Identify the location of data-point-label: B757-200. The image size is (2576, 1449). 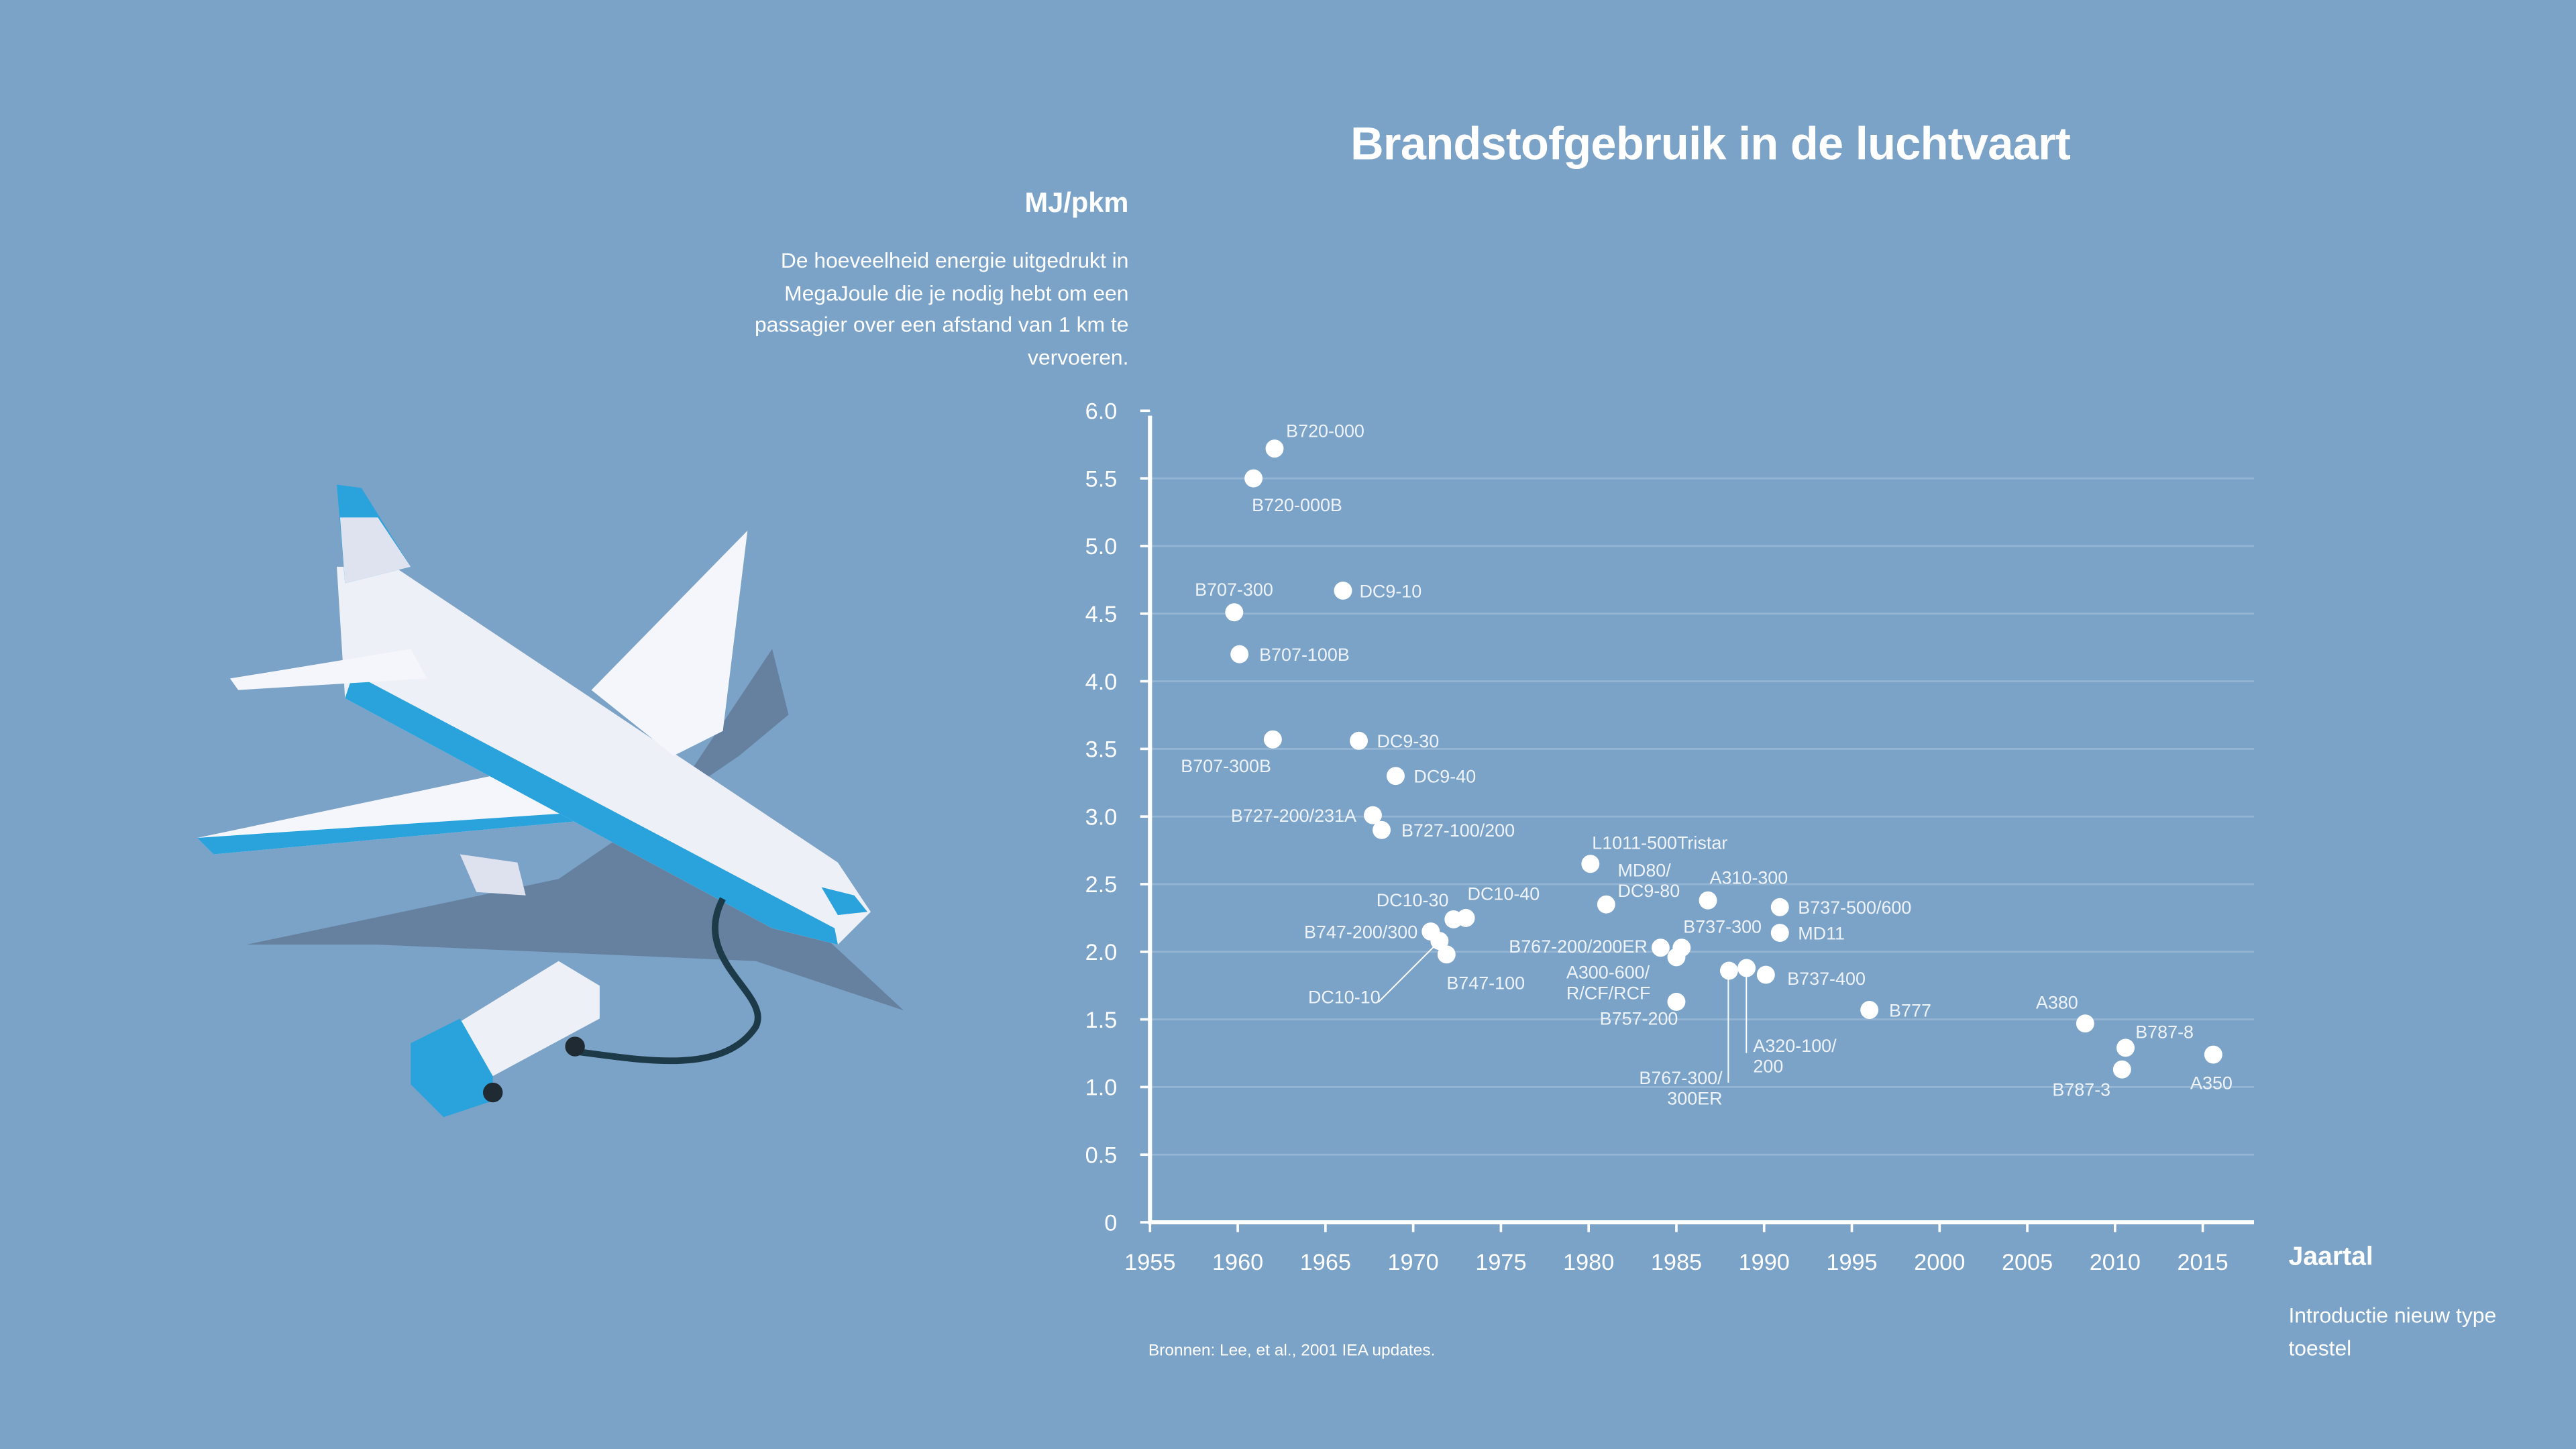
(1639, 1019).